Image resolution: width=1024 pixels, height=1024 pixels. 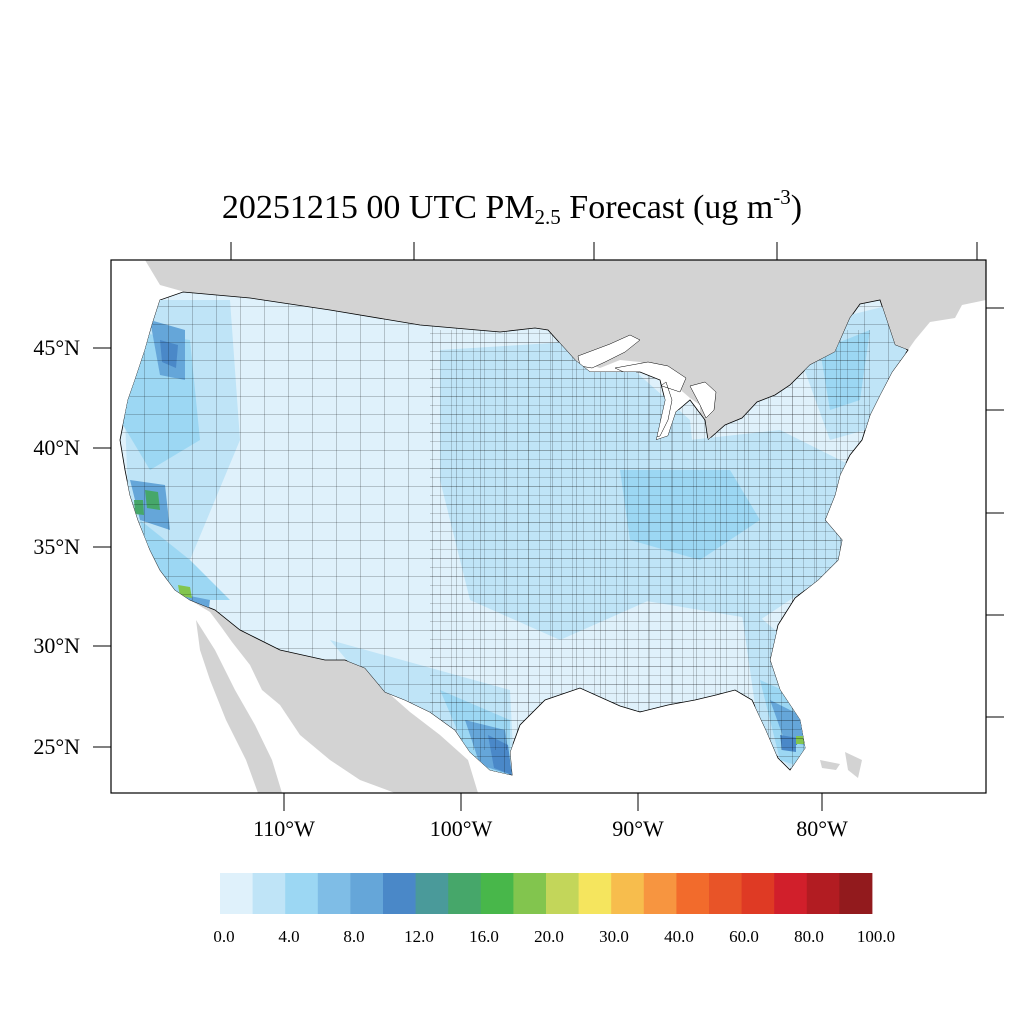 I want to click on colorbar-label-40: 40.0, so click(x=679, y=936).